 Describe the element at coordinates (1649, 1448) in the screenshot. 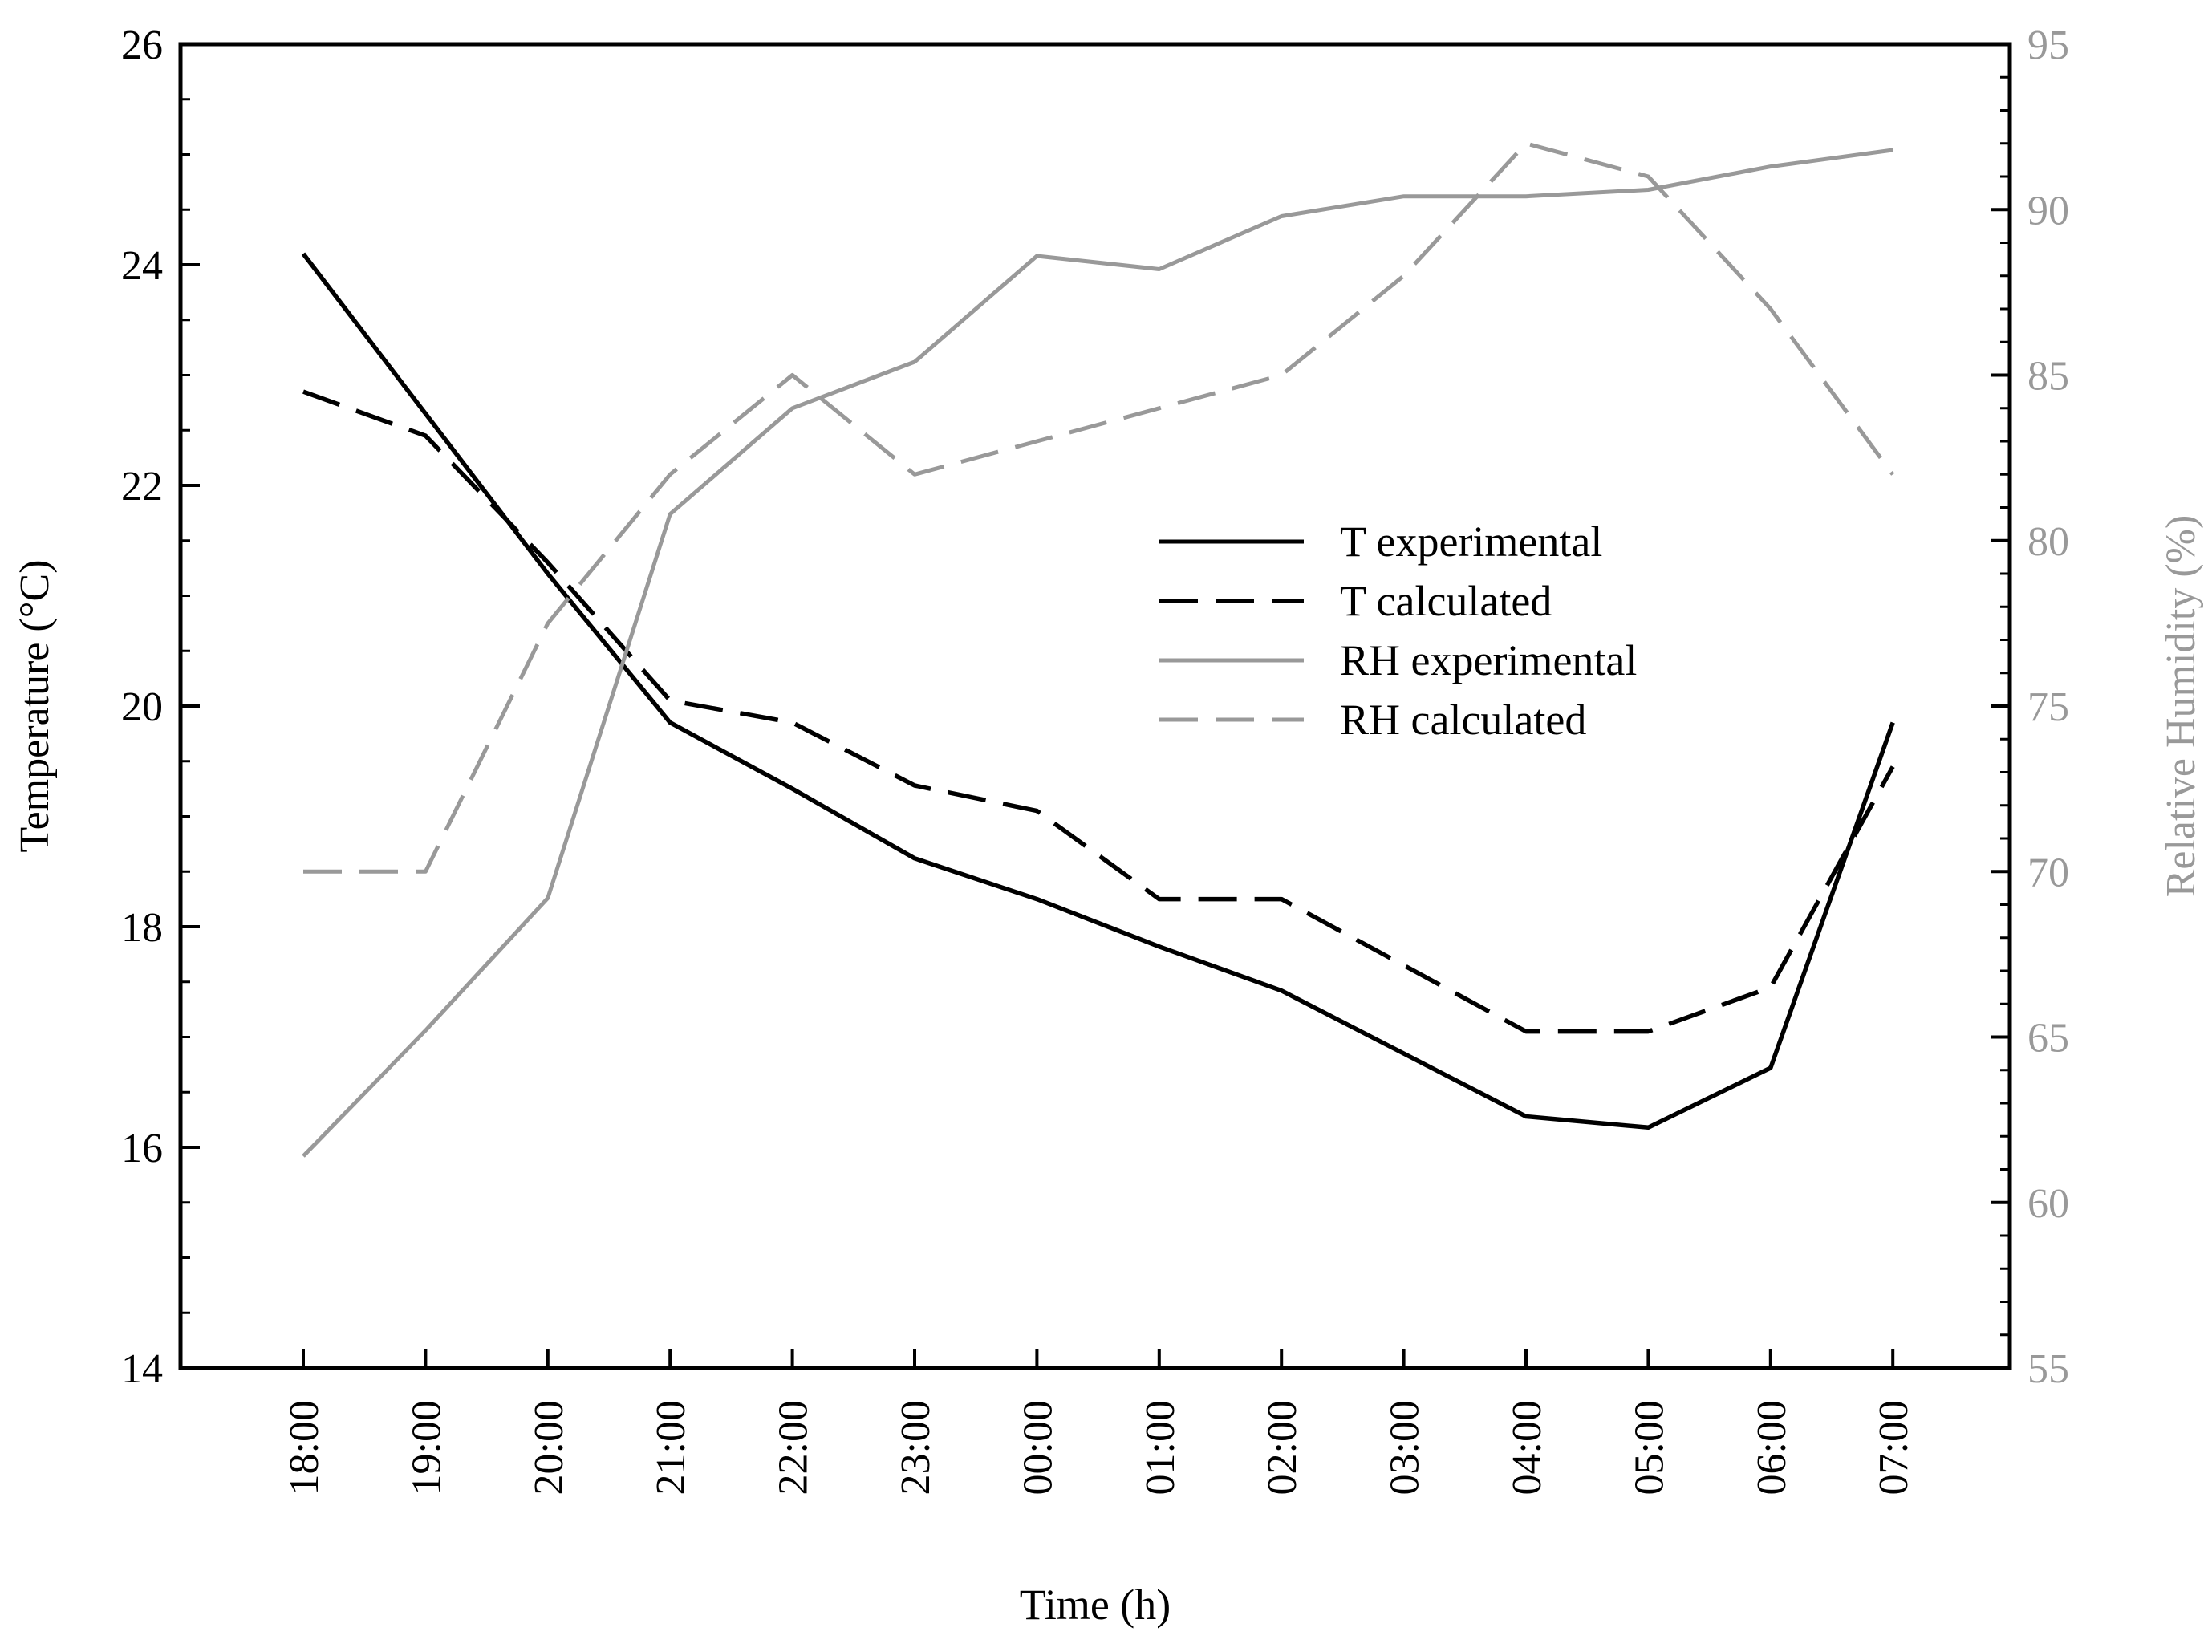

I see `x-tick-label: 05:00` at that location.